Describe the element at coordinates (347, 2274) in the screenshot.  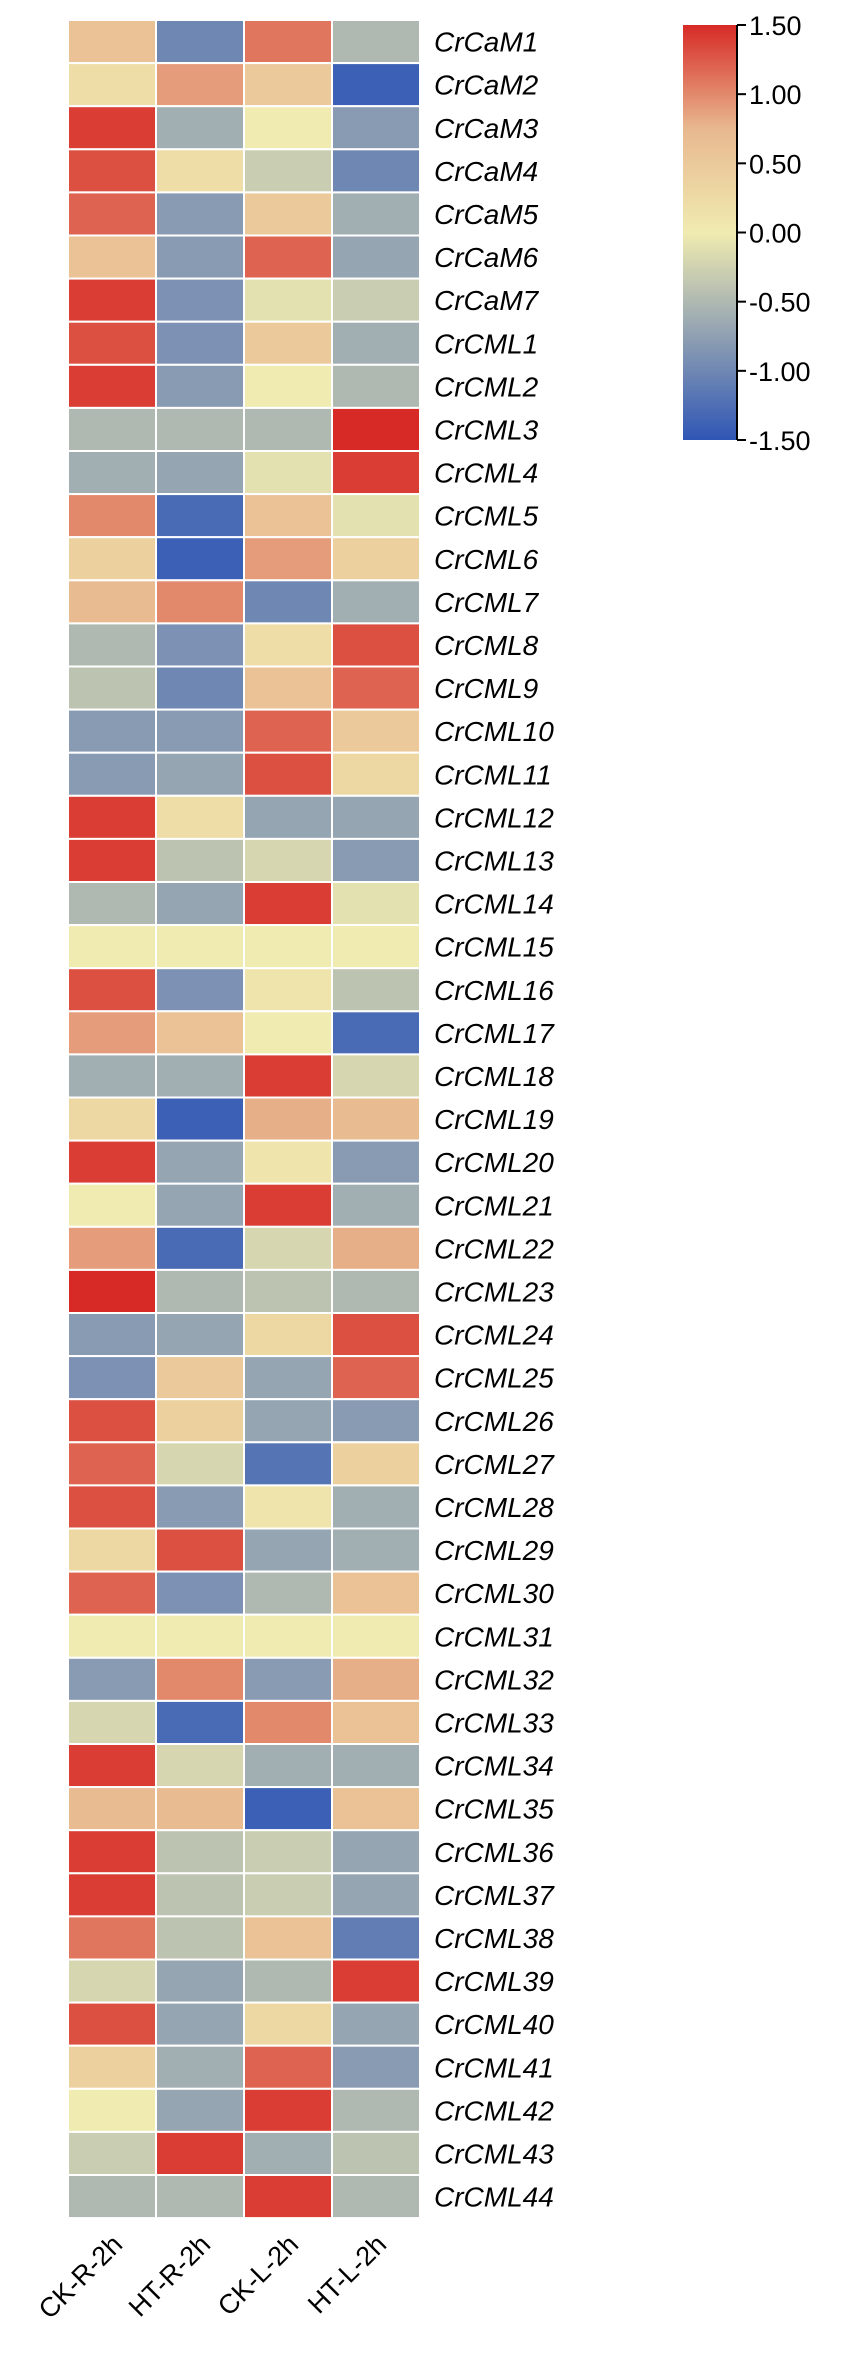
I see `column-label: HT-L-2h` at that location.